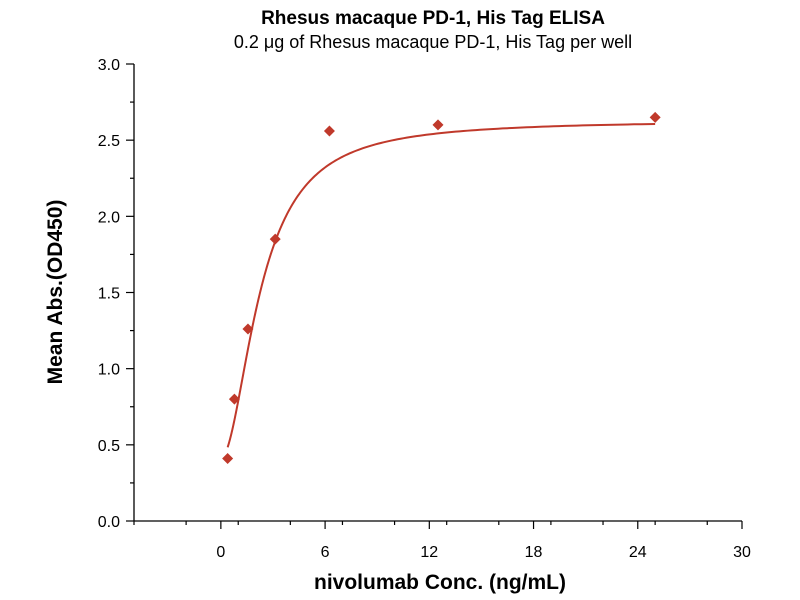 This screenshot has height=600, width=800. What do you see at coordinates (109, 217) in the screenshot?
I see `y-tick-label: 2.0` at bounding box center [109, 217].